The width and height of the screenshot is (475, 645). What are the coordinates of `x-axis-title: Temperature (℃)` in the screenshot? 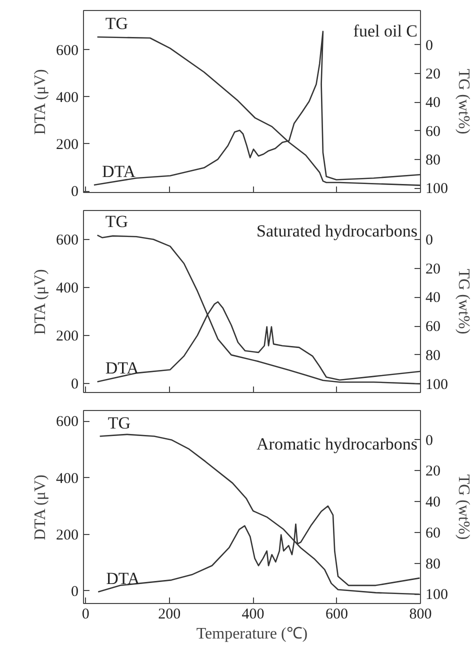 It's located at (252, 634).